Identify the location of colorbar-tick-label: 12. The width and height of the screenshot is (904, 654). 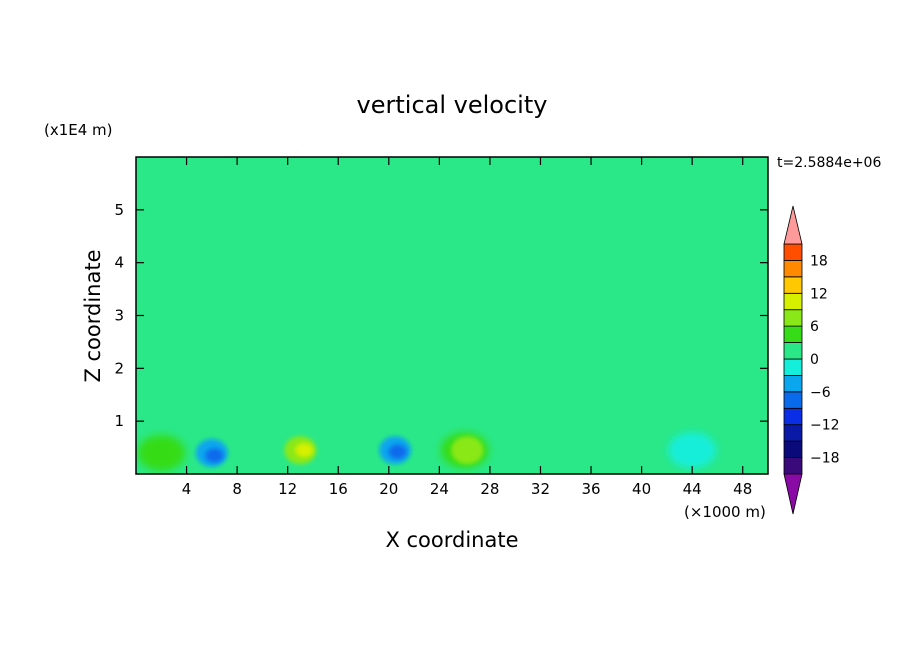
(819, 294).